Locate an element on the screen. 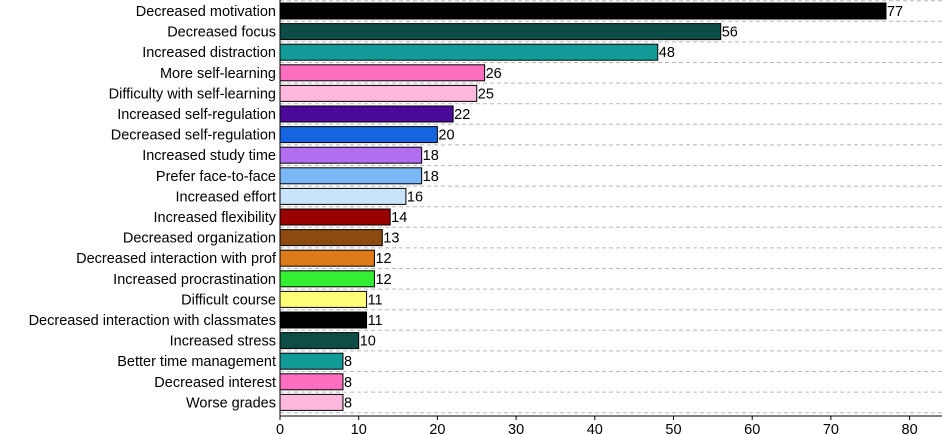 The image size is (942, 434). value-label: 10 is located at coordinates (368, 342).